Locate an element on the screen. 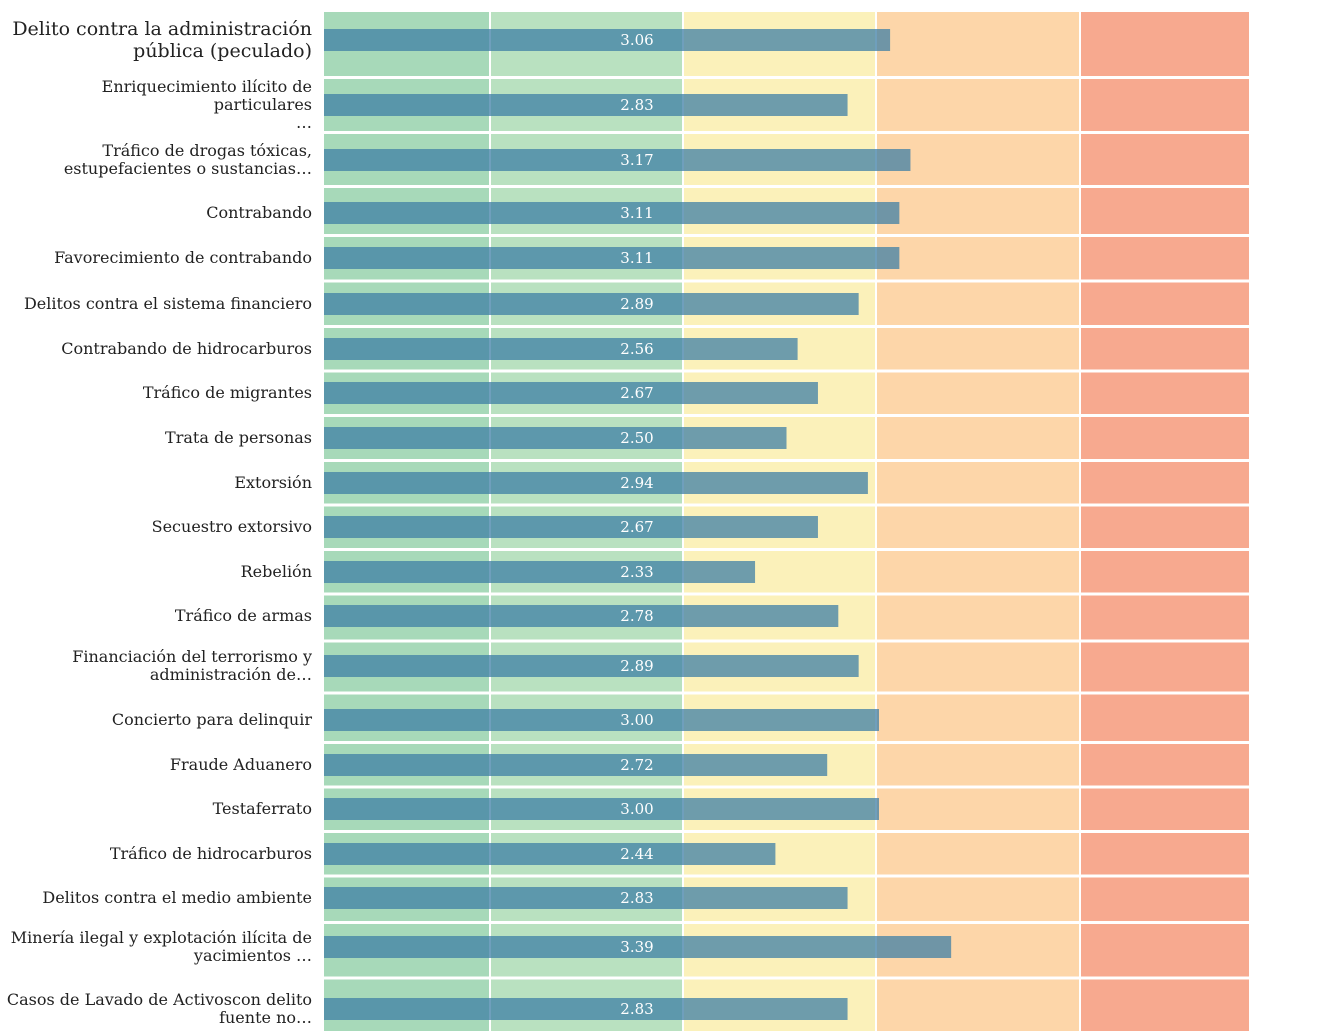 The image size is (1333, 1033). category-label: Delitos contra el medio ambiente is located at coordinates (177, 897).